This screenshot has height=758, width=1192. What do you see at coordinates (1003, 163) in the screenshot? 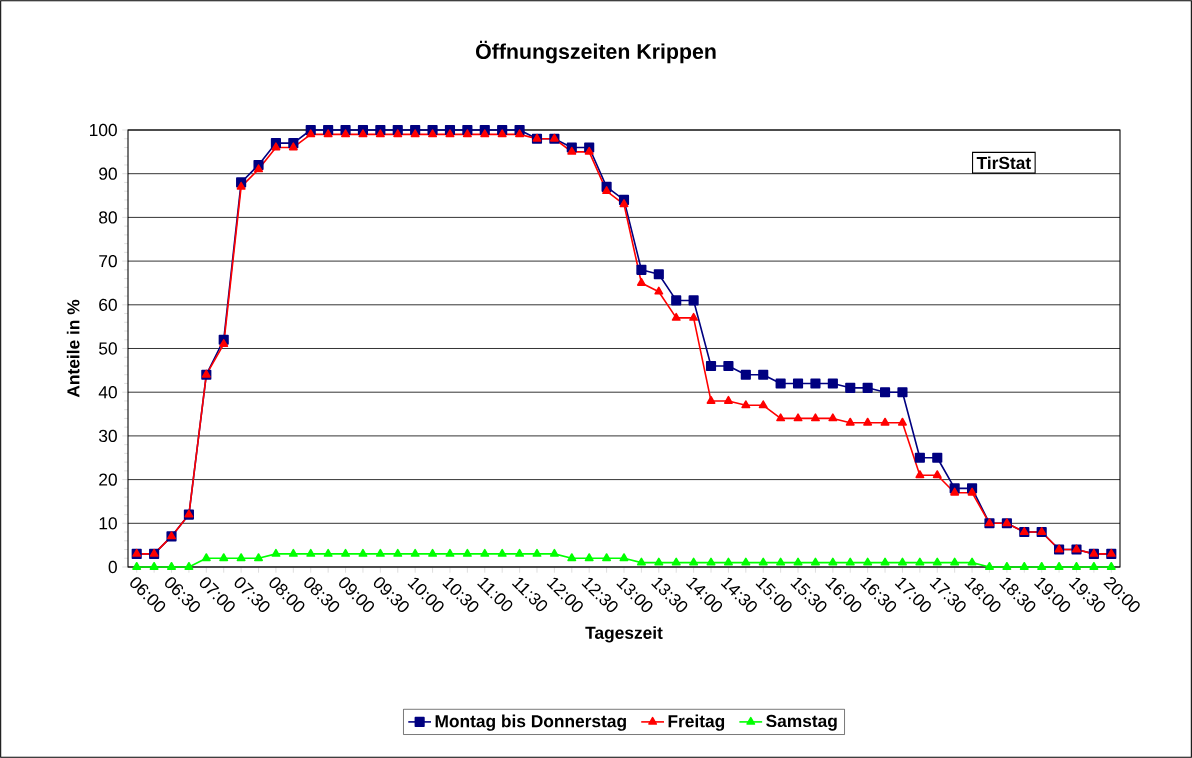
I see `annotation: TirStat` at bounding box center [1003, 163].